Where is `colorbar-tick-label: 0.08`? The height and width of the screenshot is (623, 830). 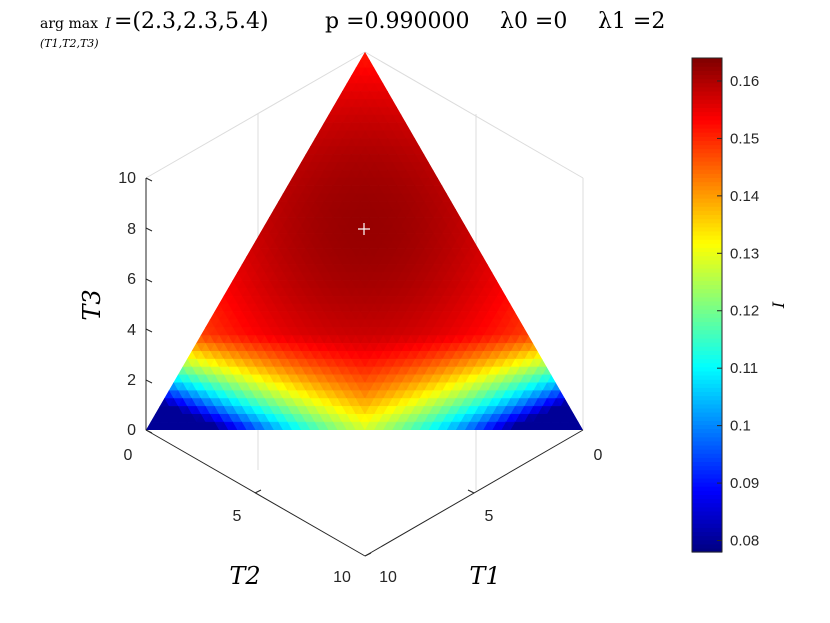
colorbar-tick-label: 0.08 is located at coordinates (744, 541).